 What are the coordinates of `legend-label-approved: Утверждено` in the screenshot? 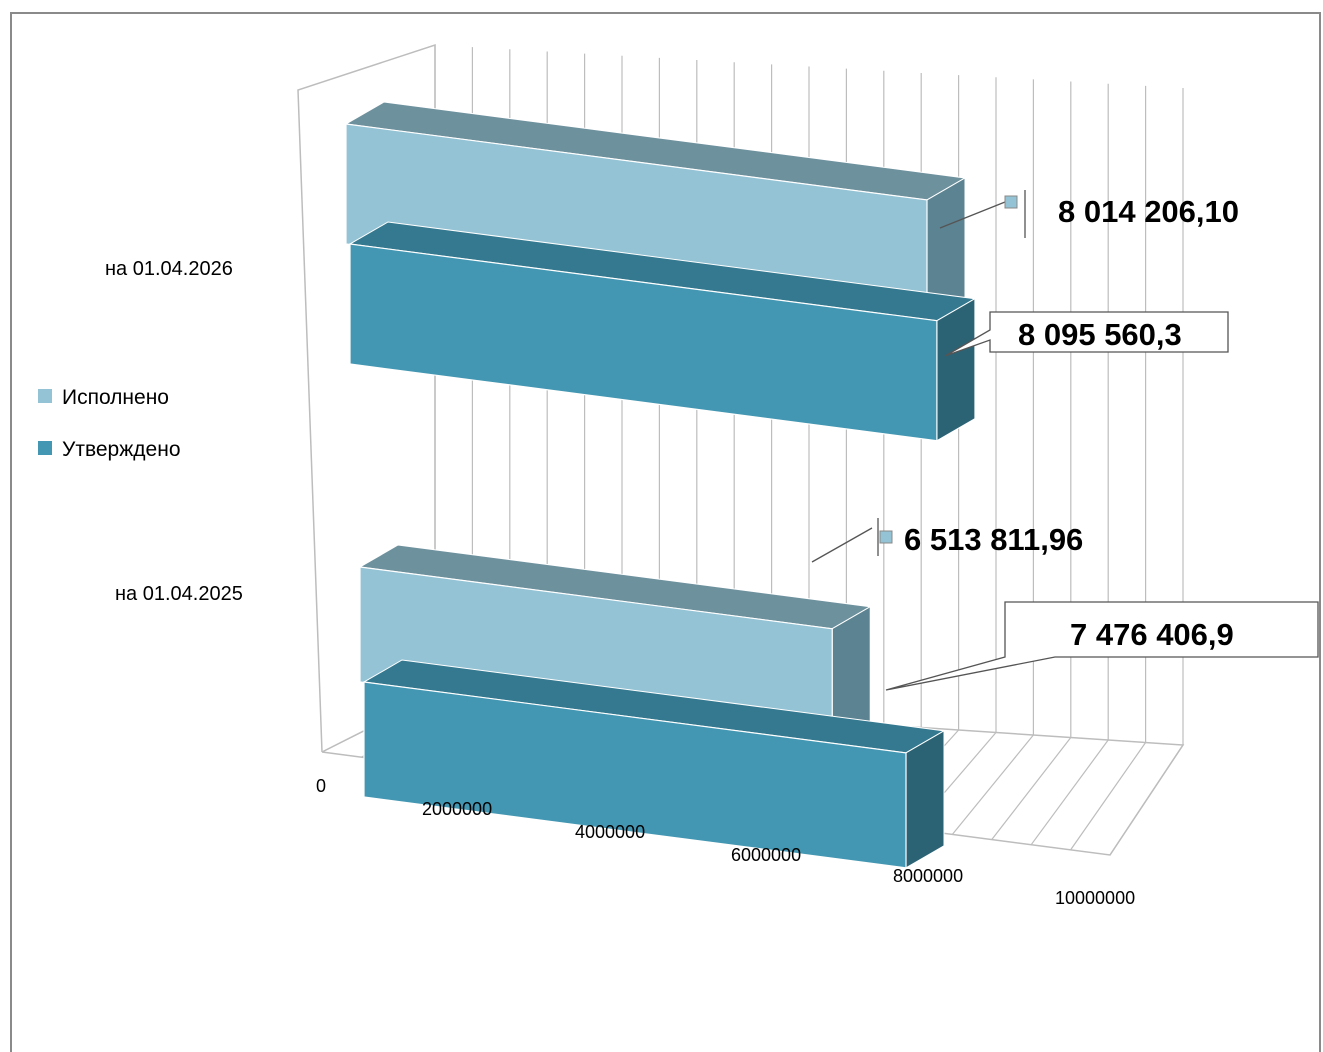 It's located at (121, 449).